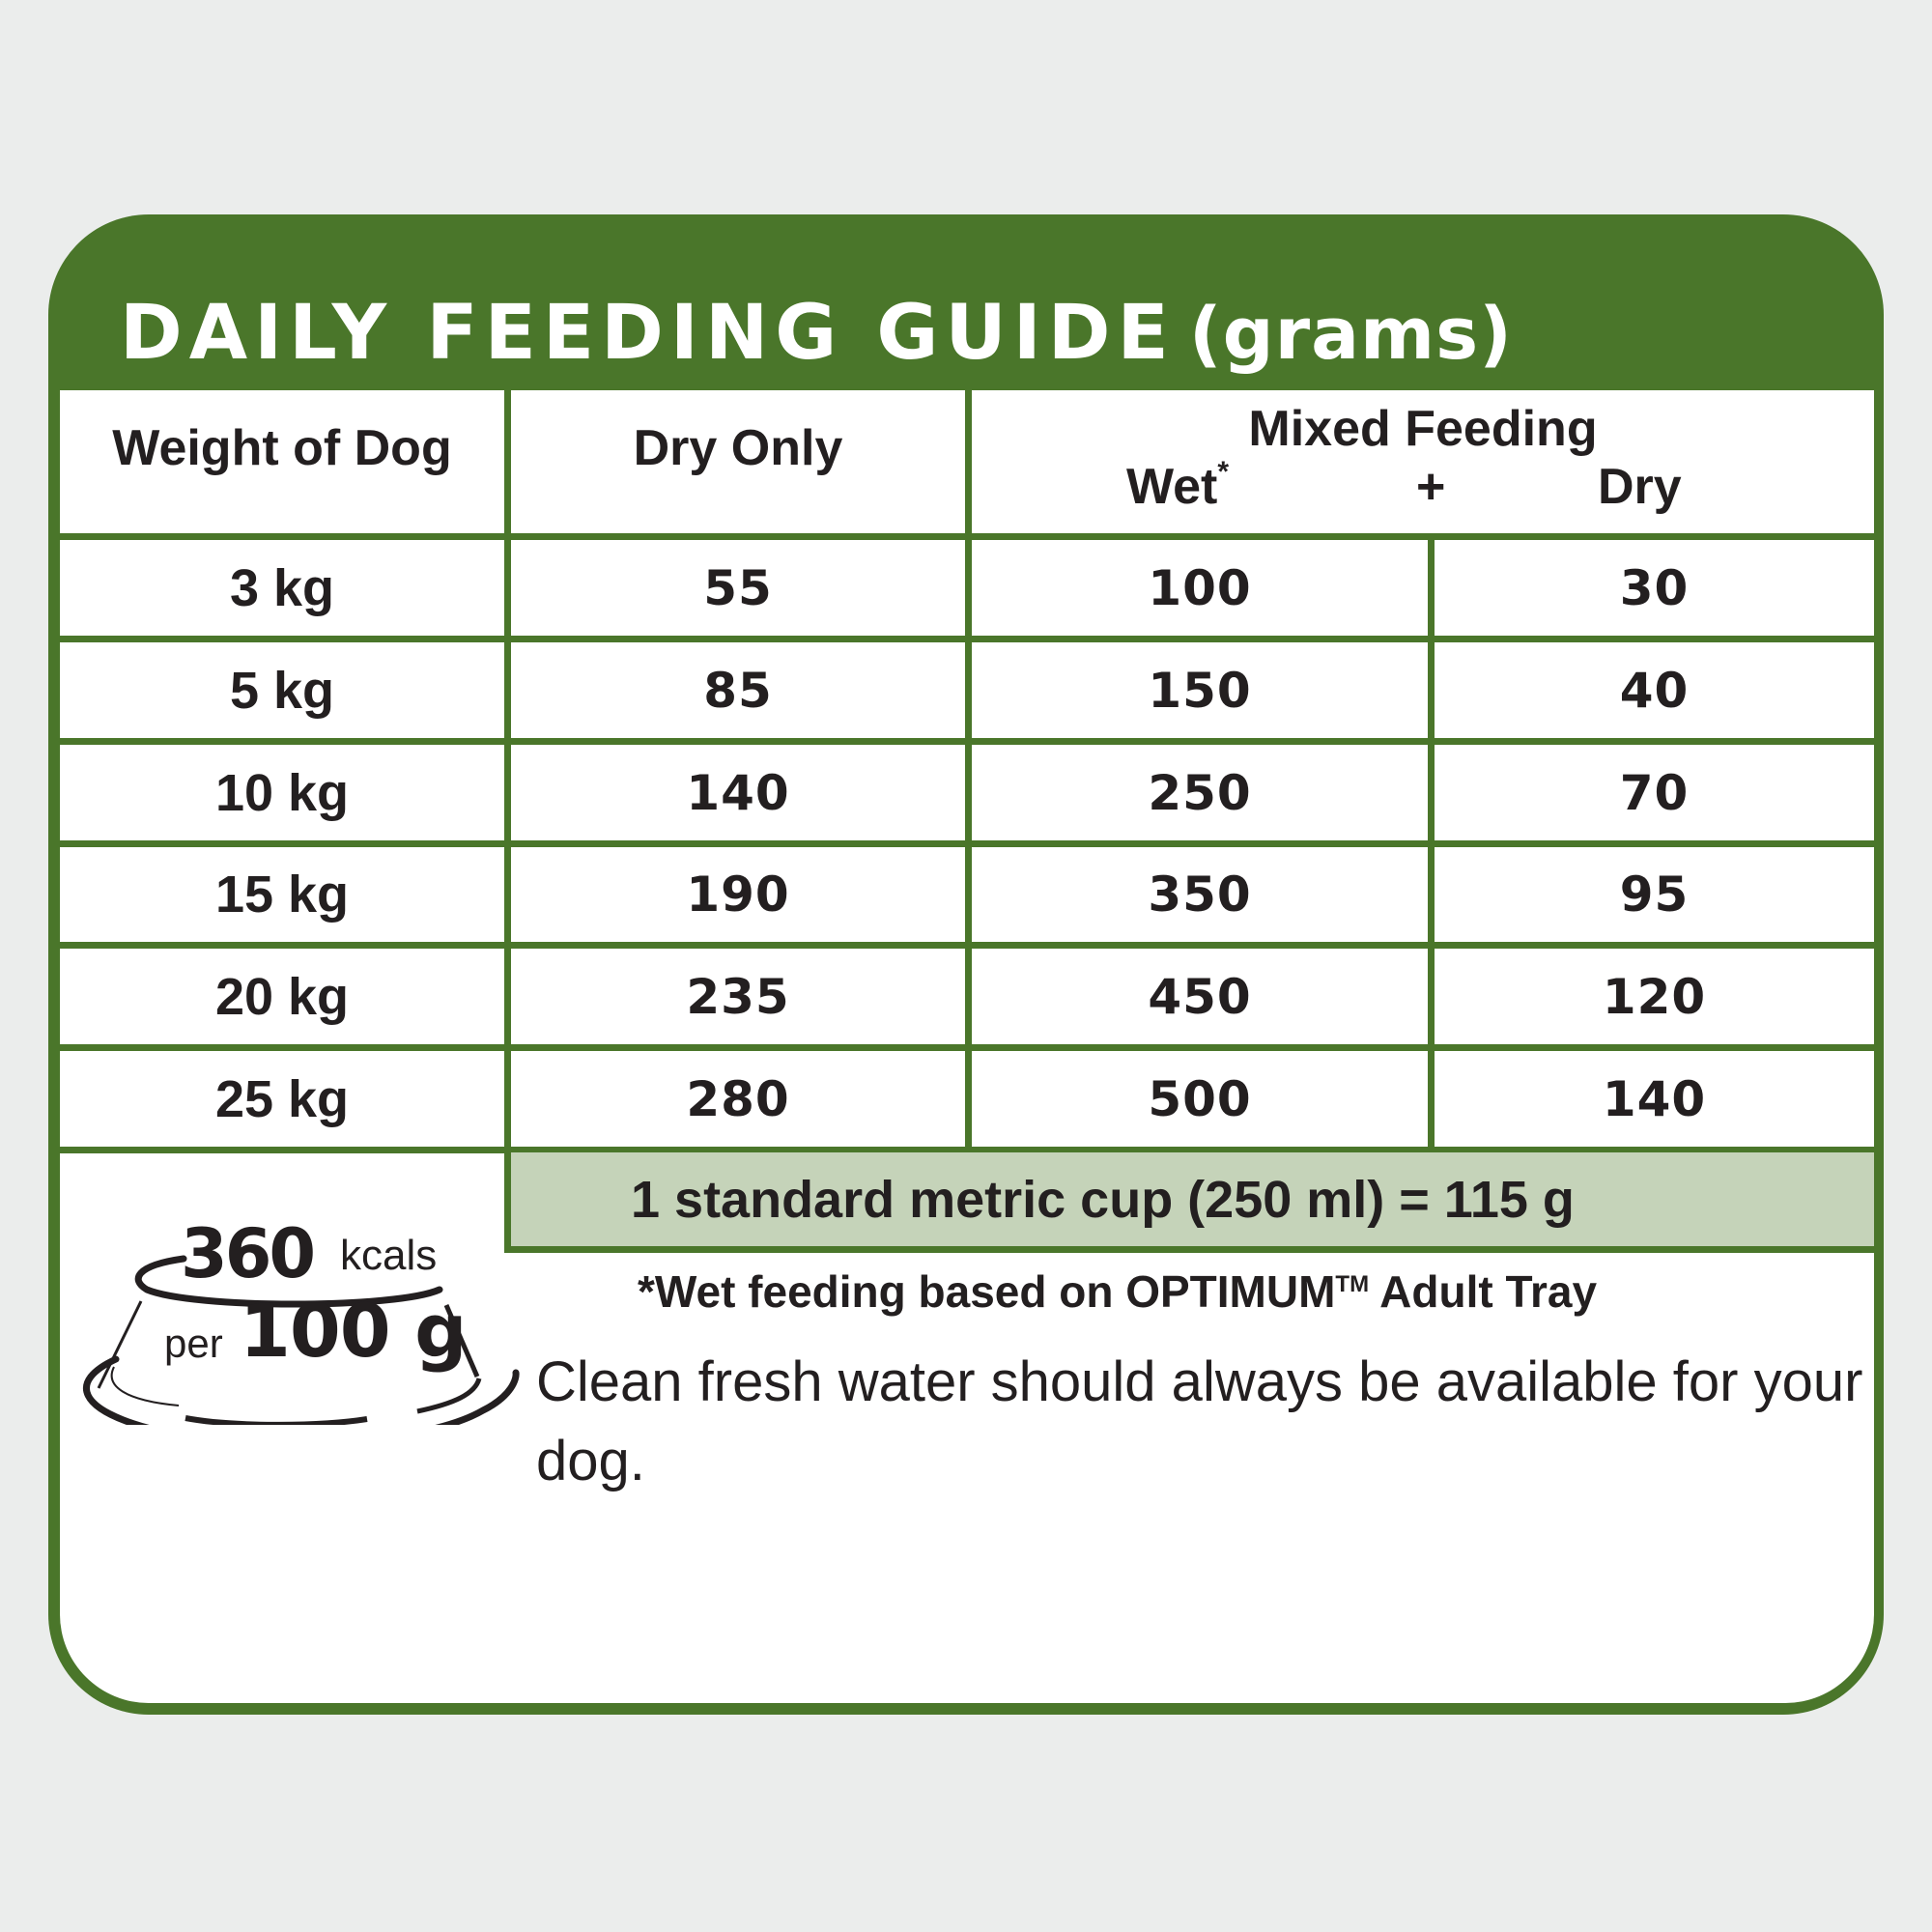 The height and width of the screenshot is (1932, 1932). I want to click on cell-weight: 25 kg, so click(282, 1098).